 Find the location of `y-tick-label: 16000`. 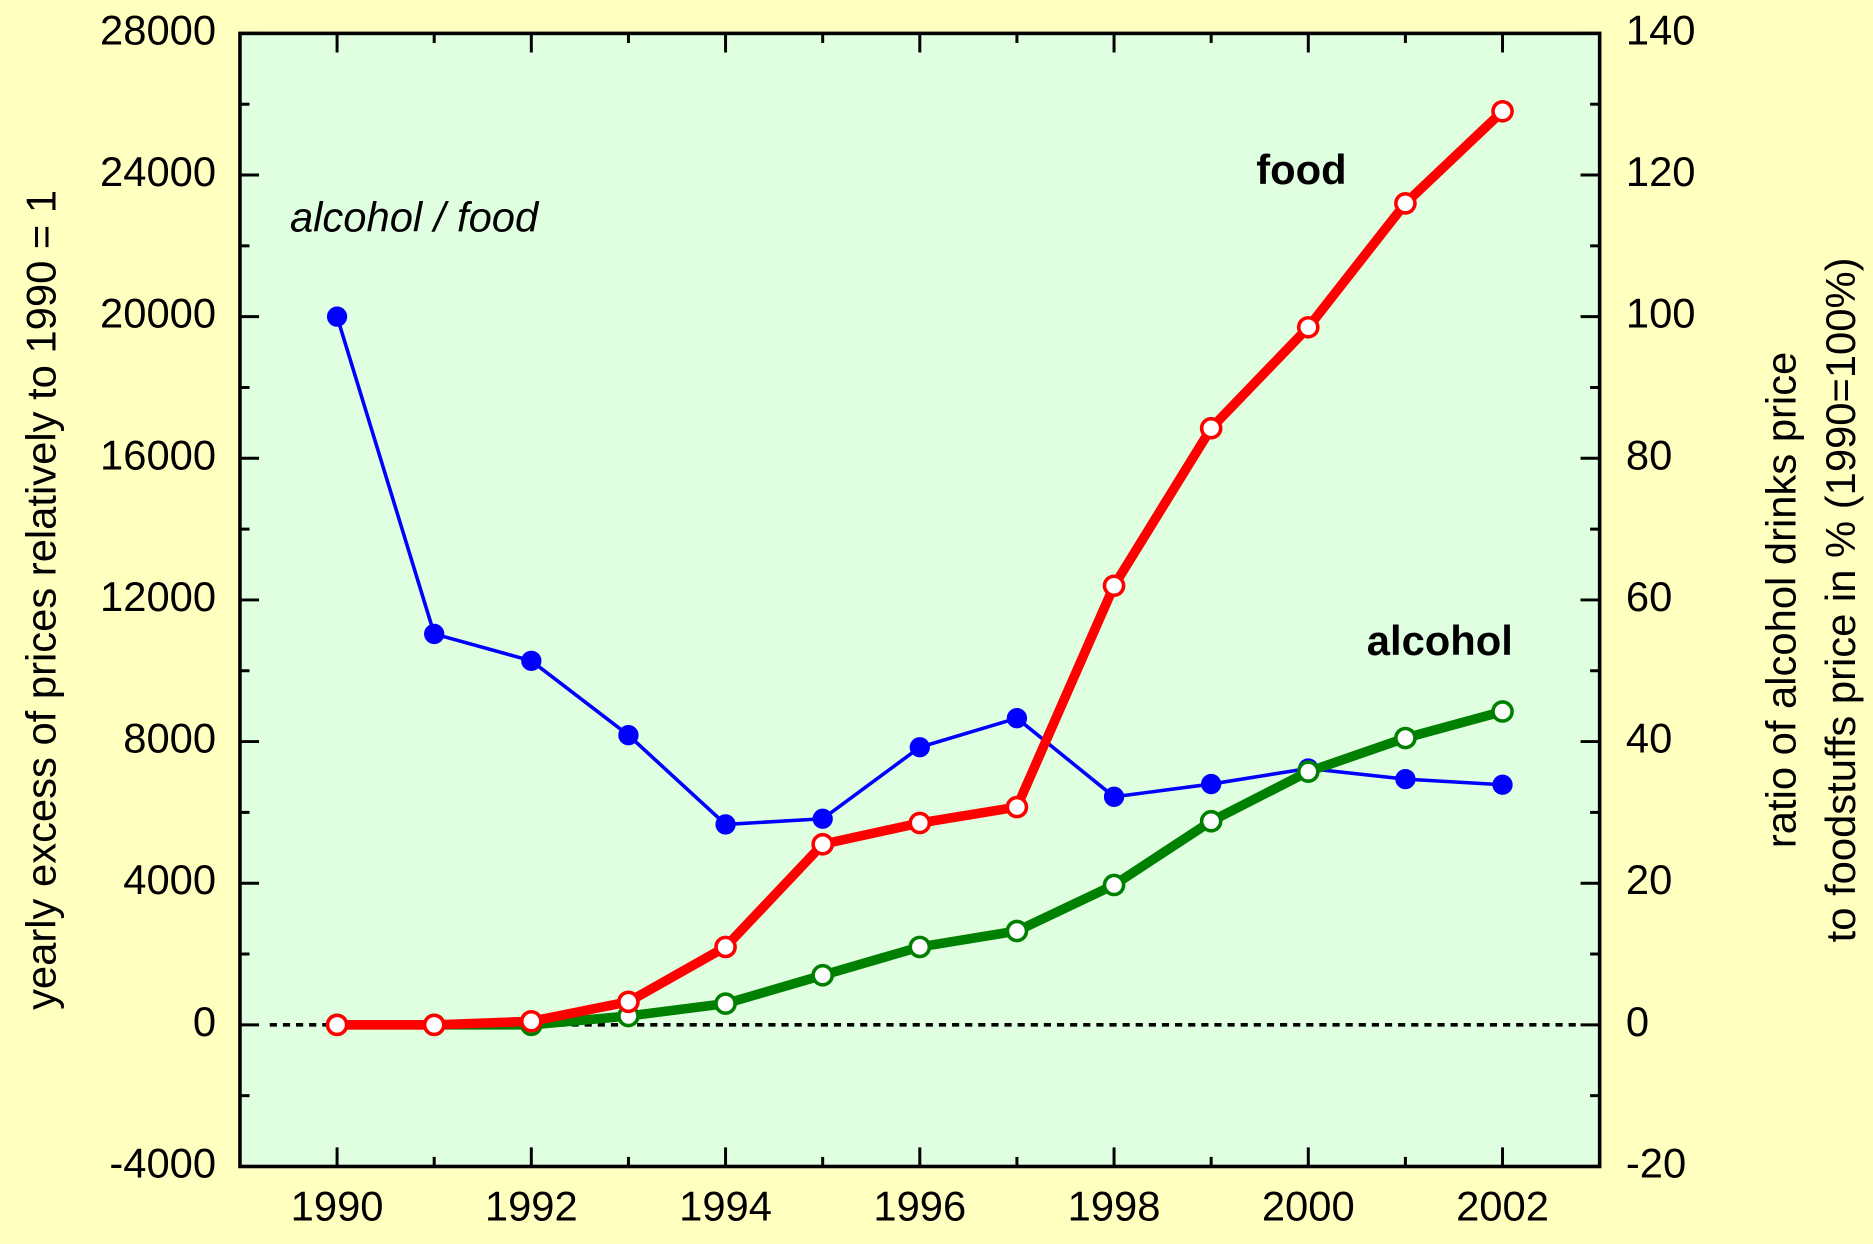

y-tick-label: 16000 is located at coordinates (158, 454).